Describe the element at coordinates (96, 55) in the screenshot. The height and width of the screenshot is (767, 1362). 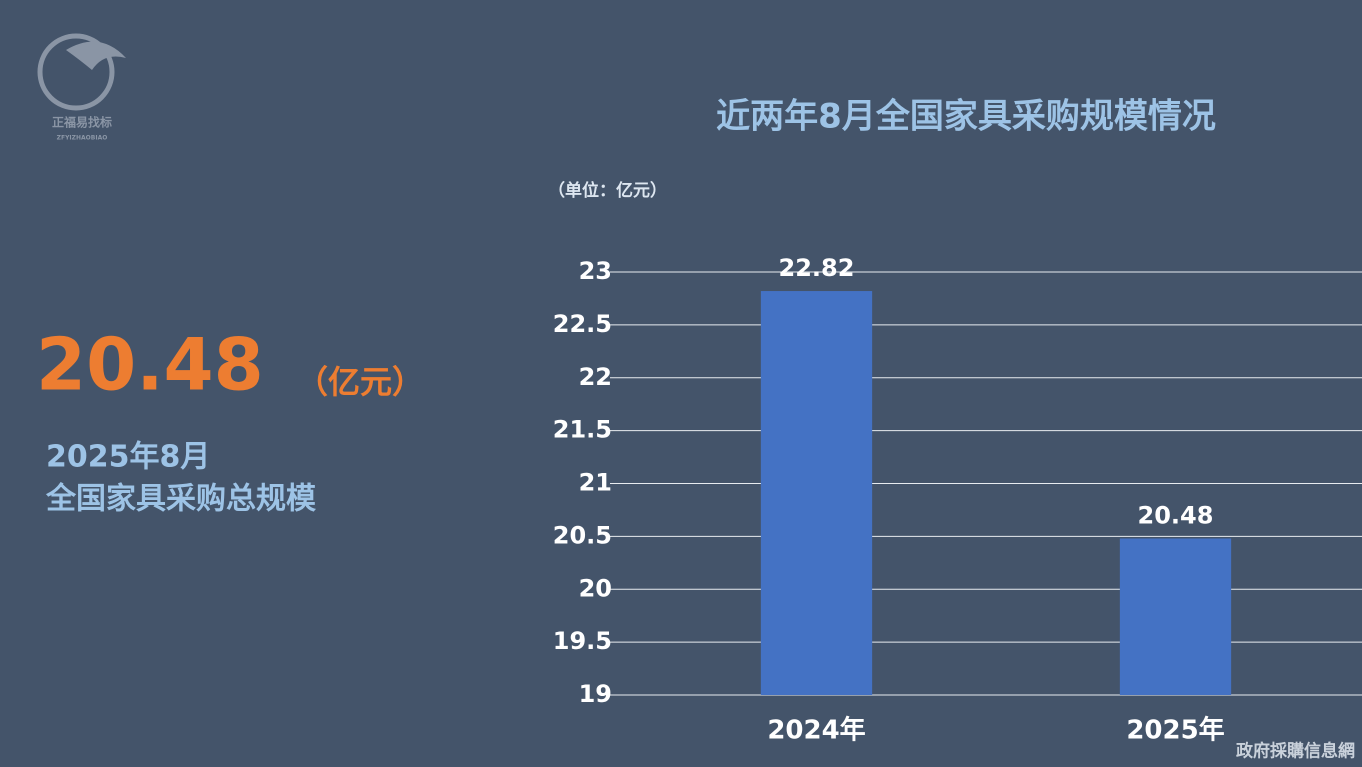
I see `logo-bird` at that location.